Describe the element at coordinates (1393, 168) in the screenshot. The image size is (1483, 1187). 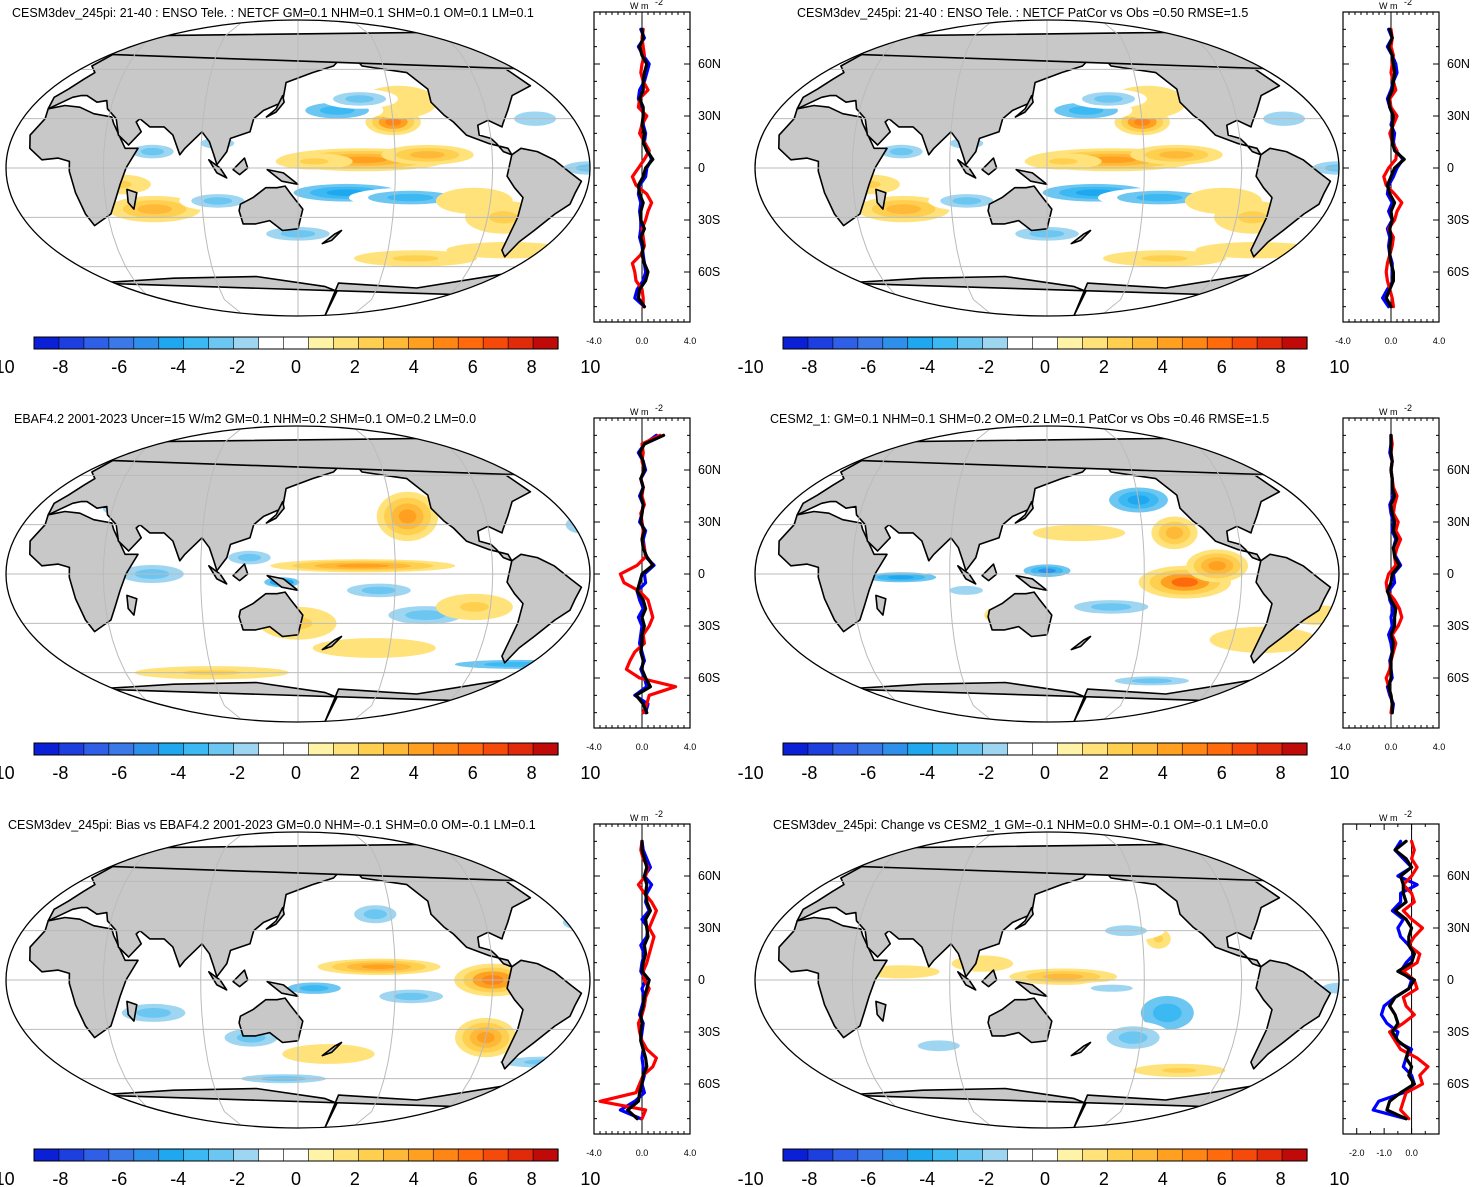
I see `zonal-mean-line-red` at that location.